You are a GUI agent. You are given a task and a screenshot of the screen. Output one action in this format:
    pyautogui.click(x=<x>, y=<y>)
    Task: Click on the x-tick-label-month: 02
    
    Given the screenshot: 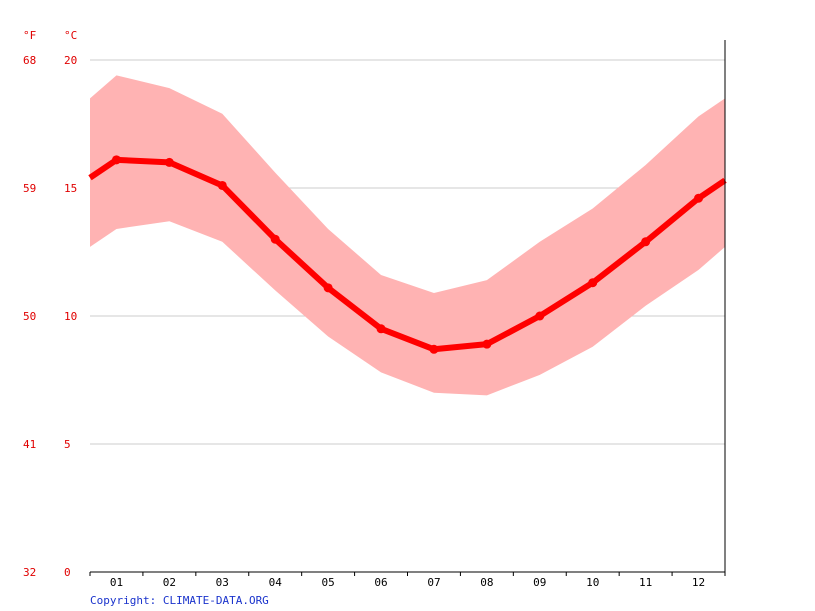 What is the action you would take?
    pyautogui.click(x=169, y=582)
    